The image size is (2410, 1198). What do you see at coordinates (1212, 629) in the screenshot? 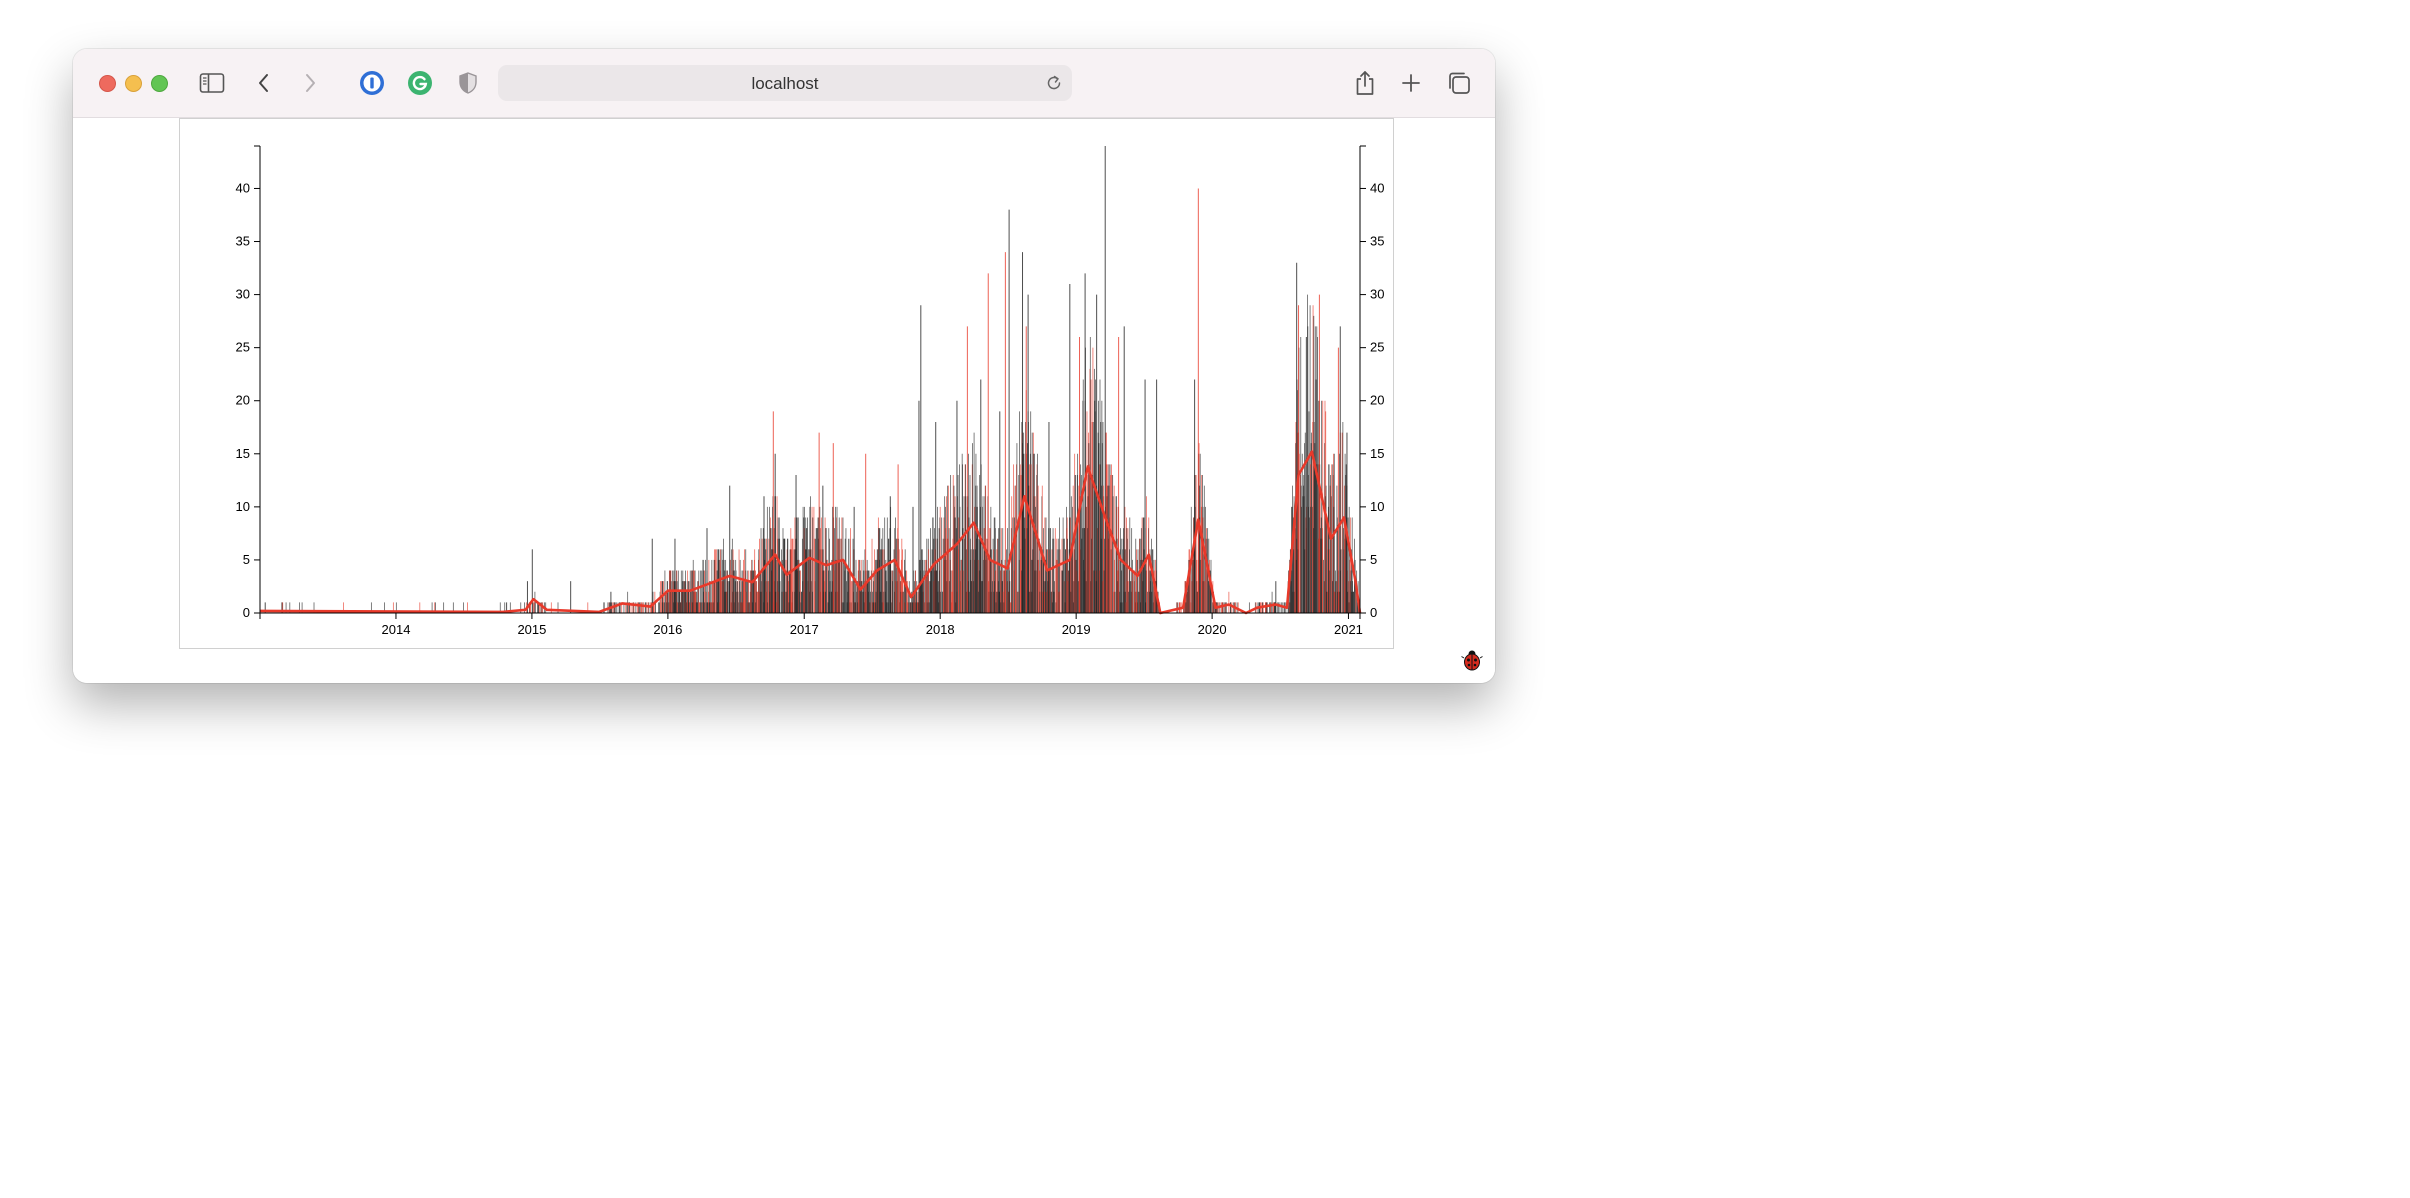
I see `x-tick-label: 2020` at bounding box center [1212, 629].